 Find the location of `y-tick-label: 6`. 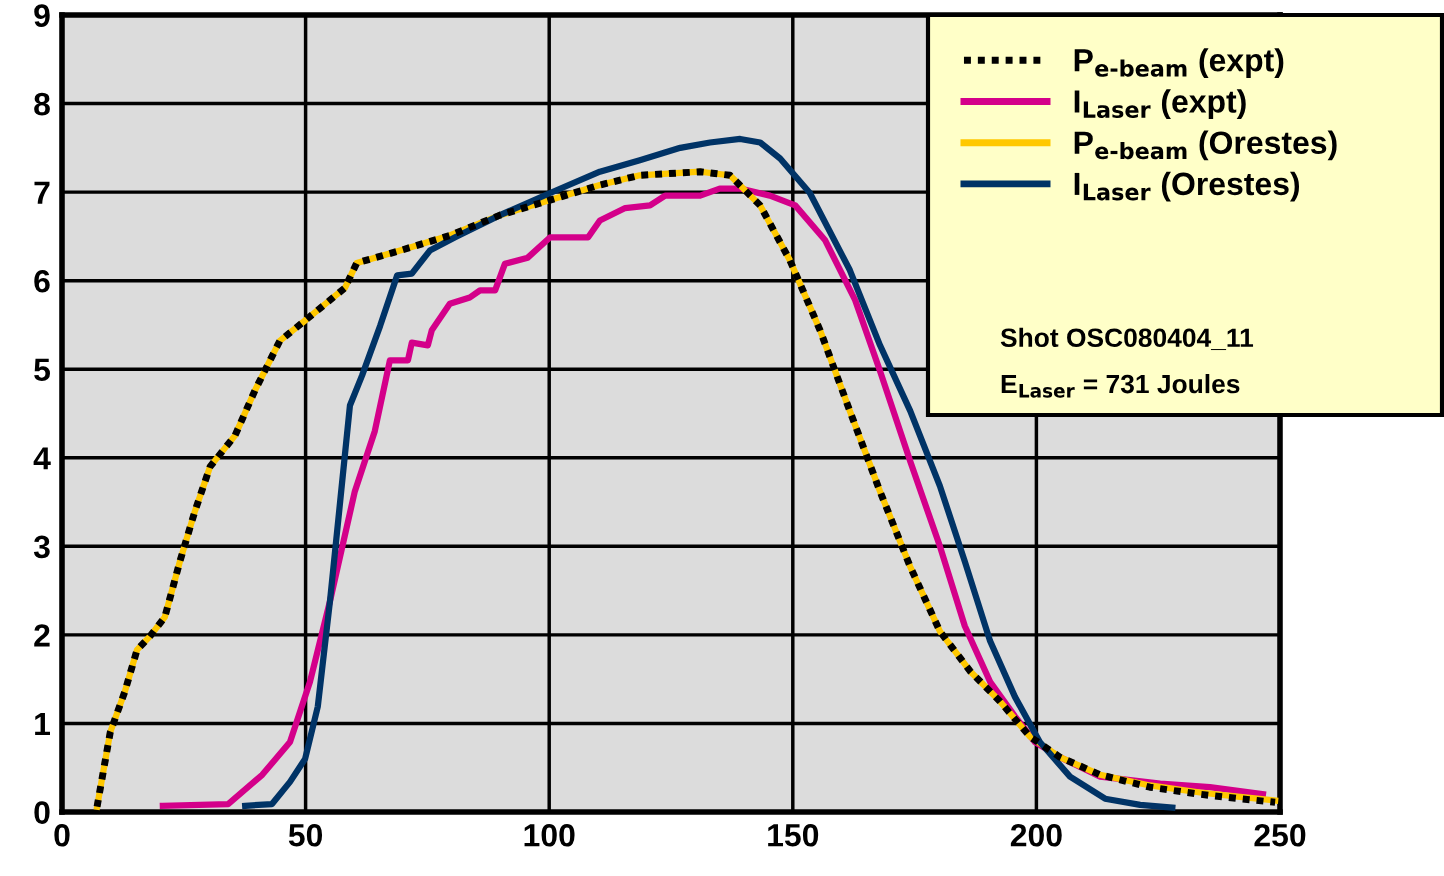

y-tick-label: 6 is located at coordinates (42, 281).